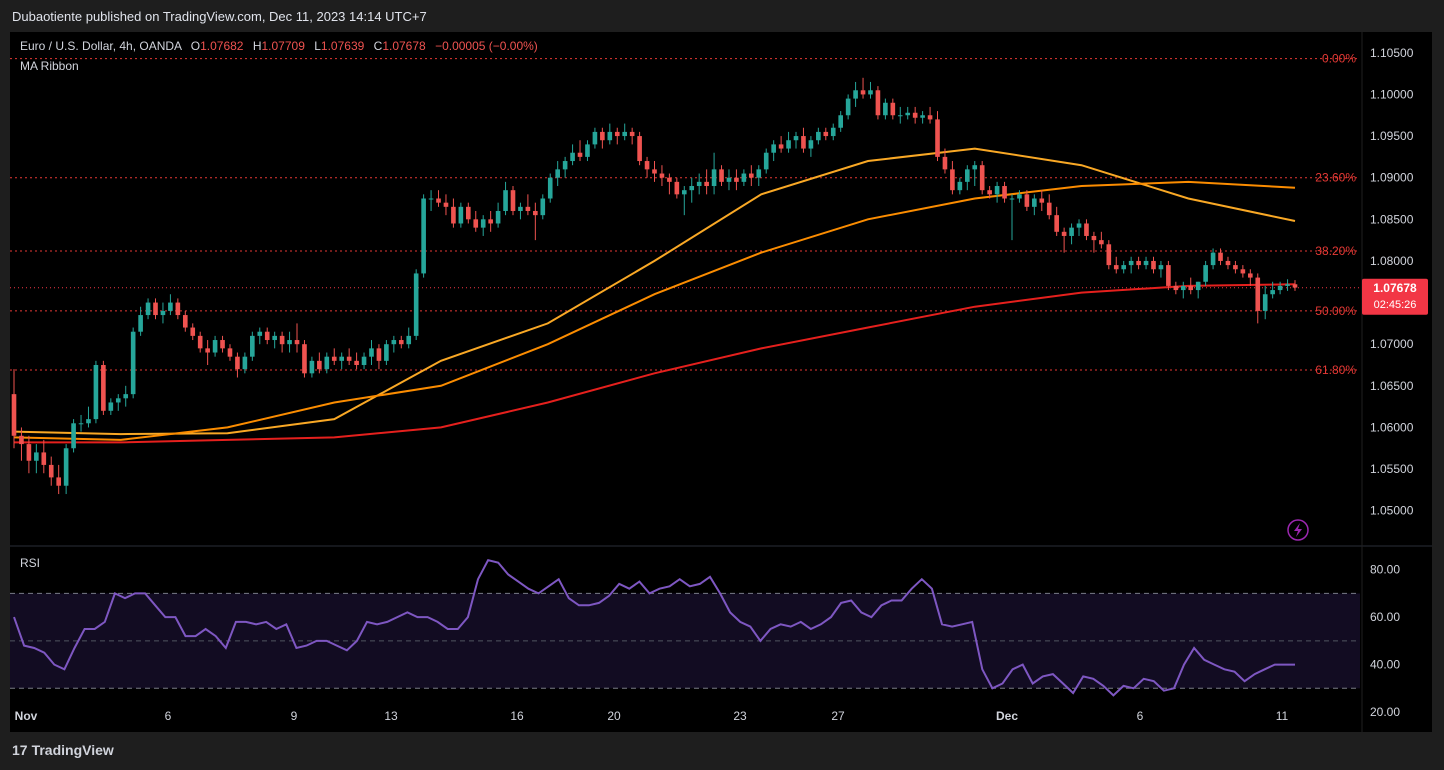 Image resolution: width=1444 pixels, height=770 pixels. I want to click on tradingview-logo: 17 TradingView, so click(63, 750).